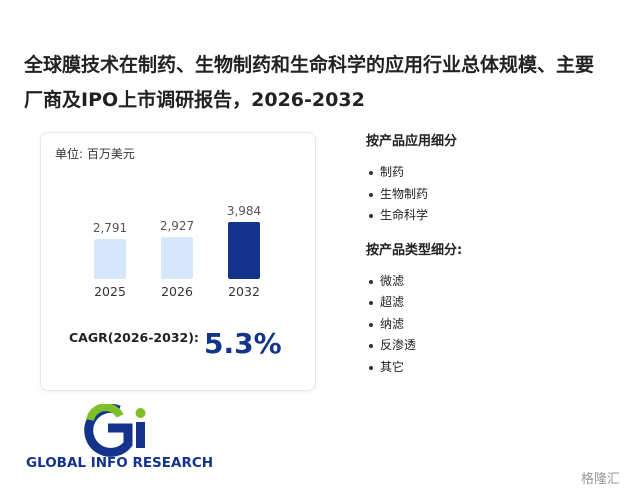 Image resolution: width=630 pixels, height=495 pixels. Describe the element at coordinates (140, 413) in the screenshot. I see `logo-dot` at that location.